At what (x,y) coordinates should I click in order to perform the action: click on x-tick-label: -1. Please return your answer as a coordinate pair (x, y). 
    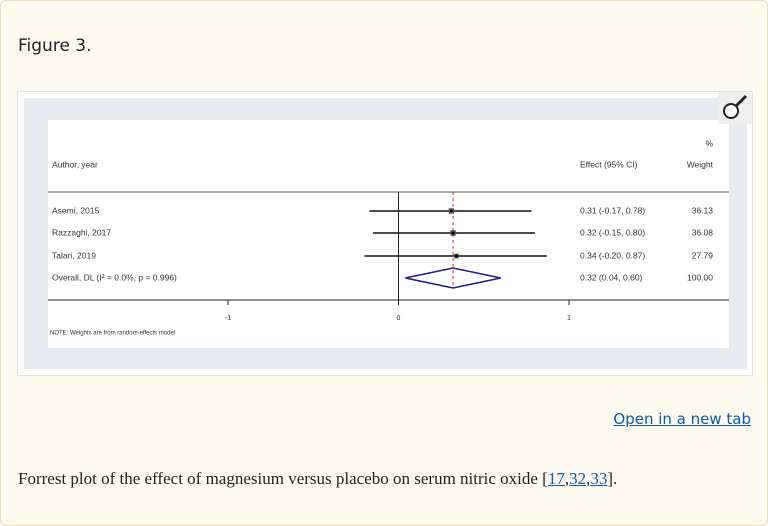
    Looking at the image, I should click on (228, 318).